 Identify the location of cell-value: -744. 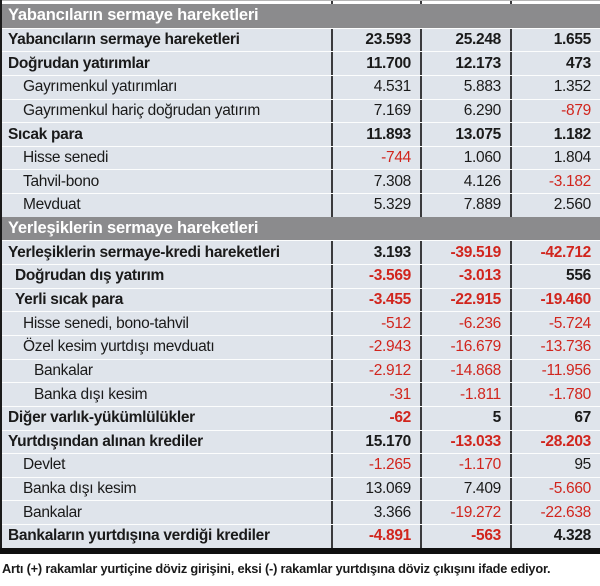
(375, 158).